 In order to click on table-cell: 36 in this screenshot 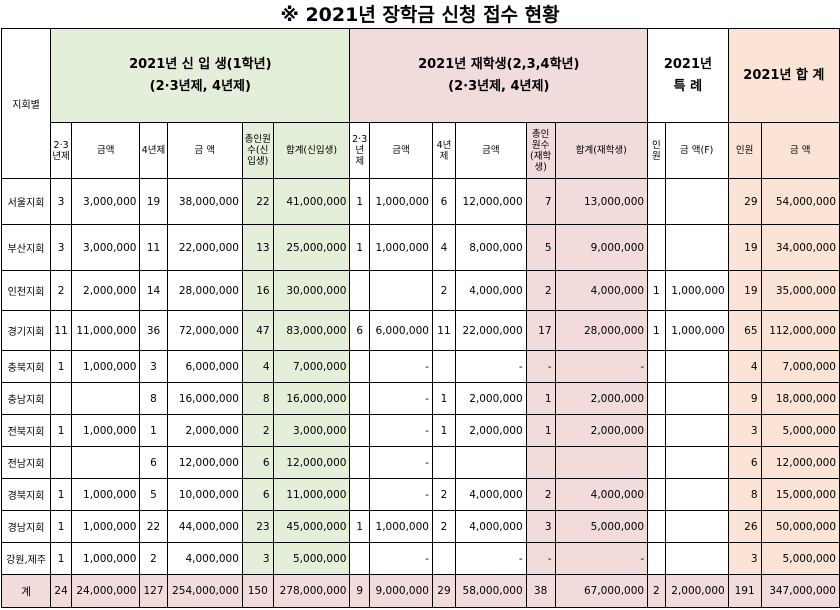, I will do `click(153, 330)`.